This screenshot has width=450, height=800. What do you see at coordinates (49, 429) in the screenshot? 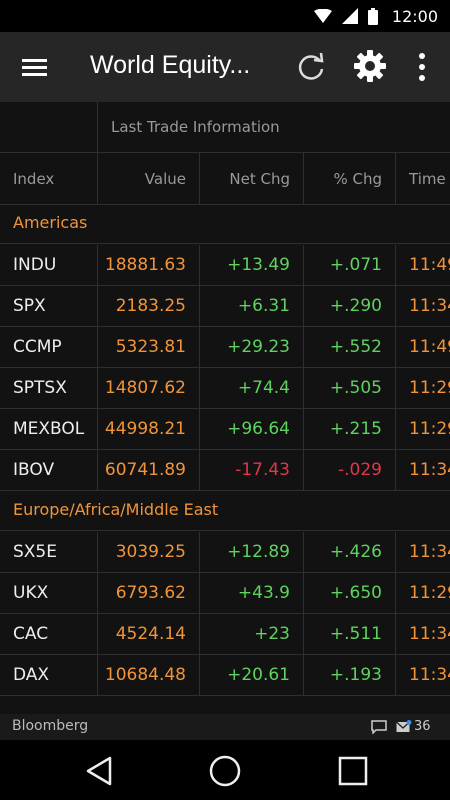
I see `index-symbol: MEXBOL` at bounding box center [49, 429].